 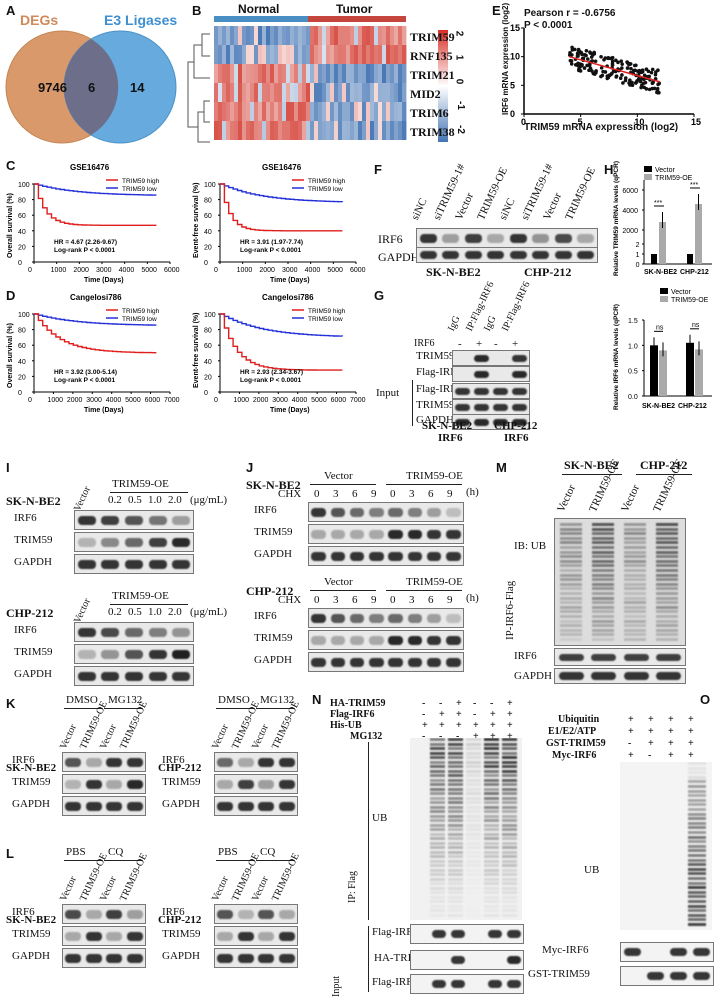 I want to click on blot-row-label: TRIM59, so click(x=31, y=782).